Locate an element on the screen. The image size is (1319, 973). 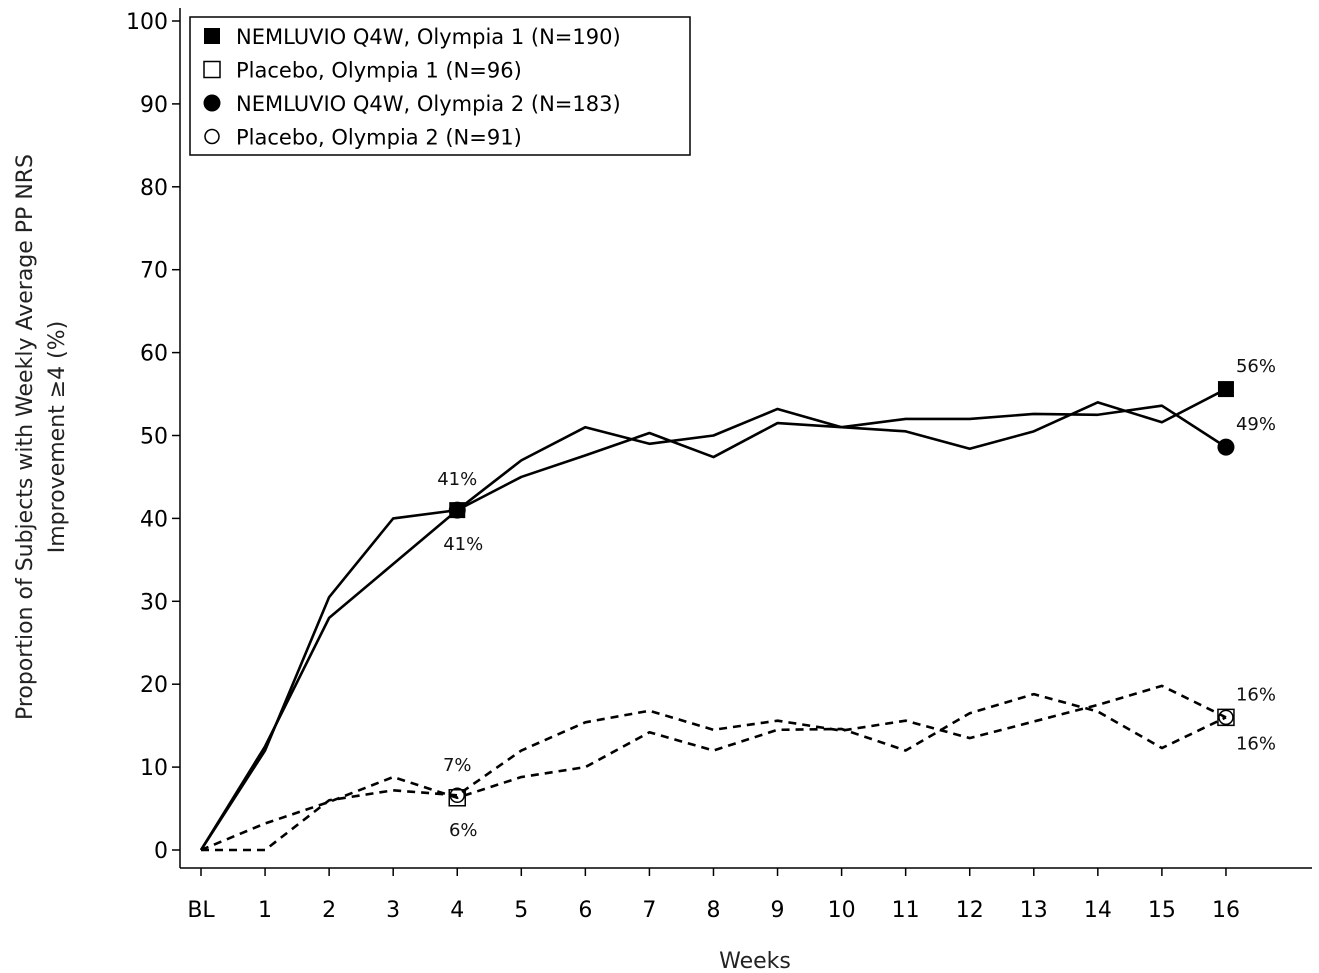
x-axis-title: Weeks is located at coordinates (755, 961).